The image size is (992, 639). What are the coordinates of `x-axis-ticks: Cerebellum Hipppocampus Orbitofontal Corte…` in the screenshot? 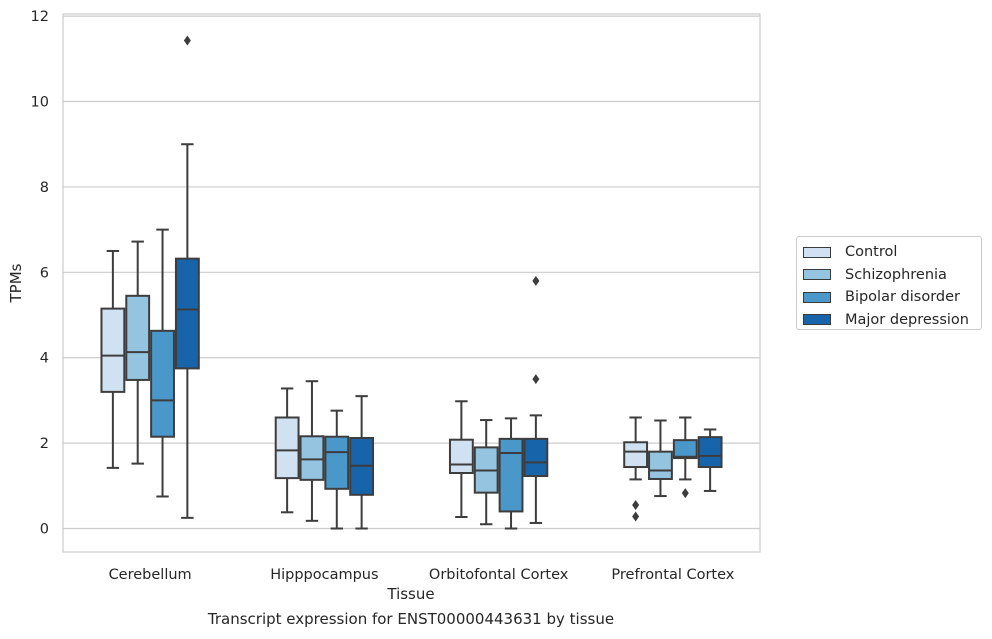 It's located at (422, 575).